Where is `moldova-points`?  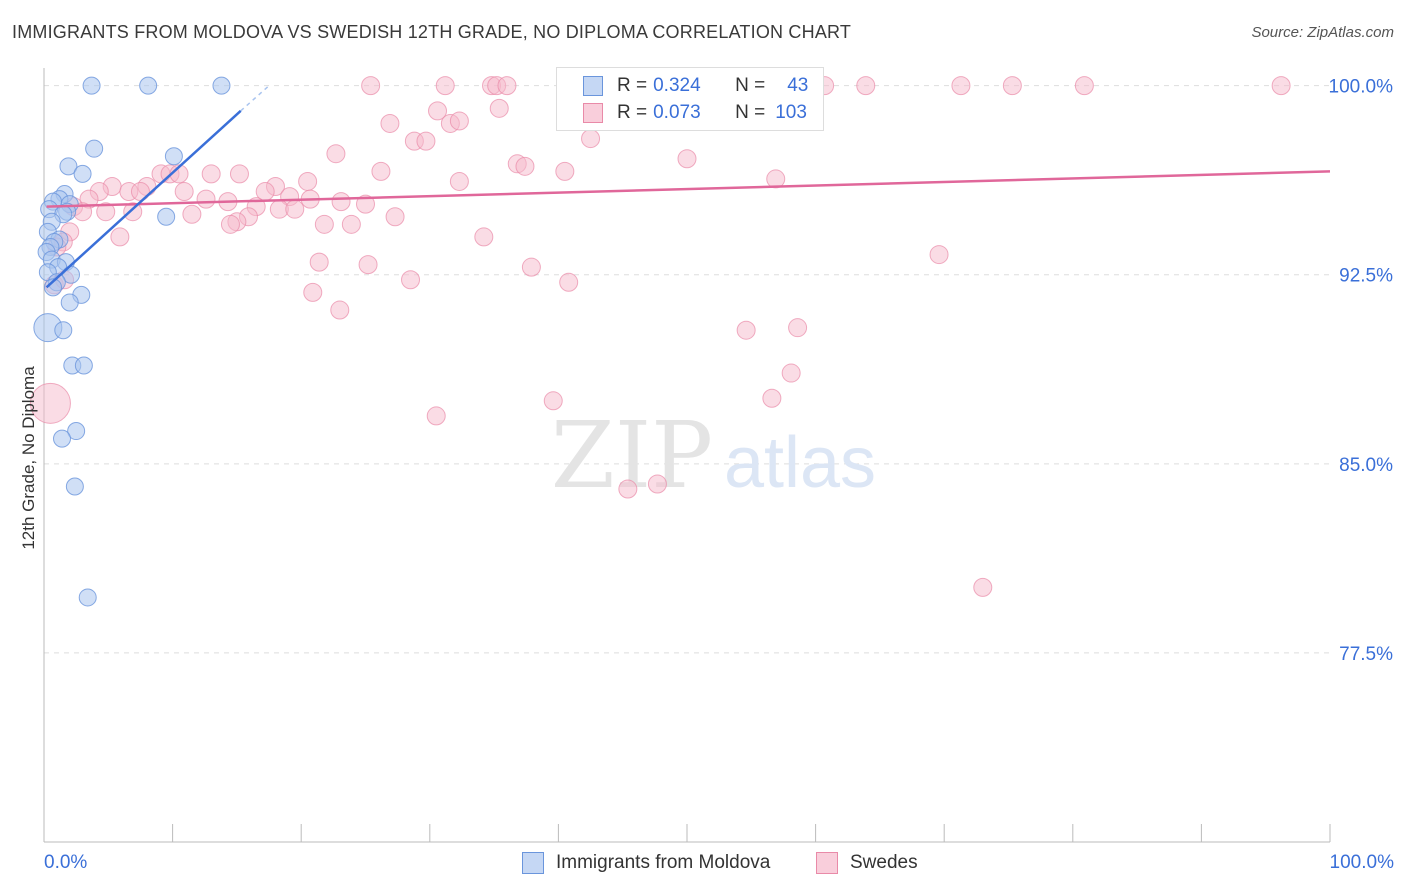 moldova-points is located at coordinates (132, 341).